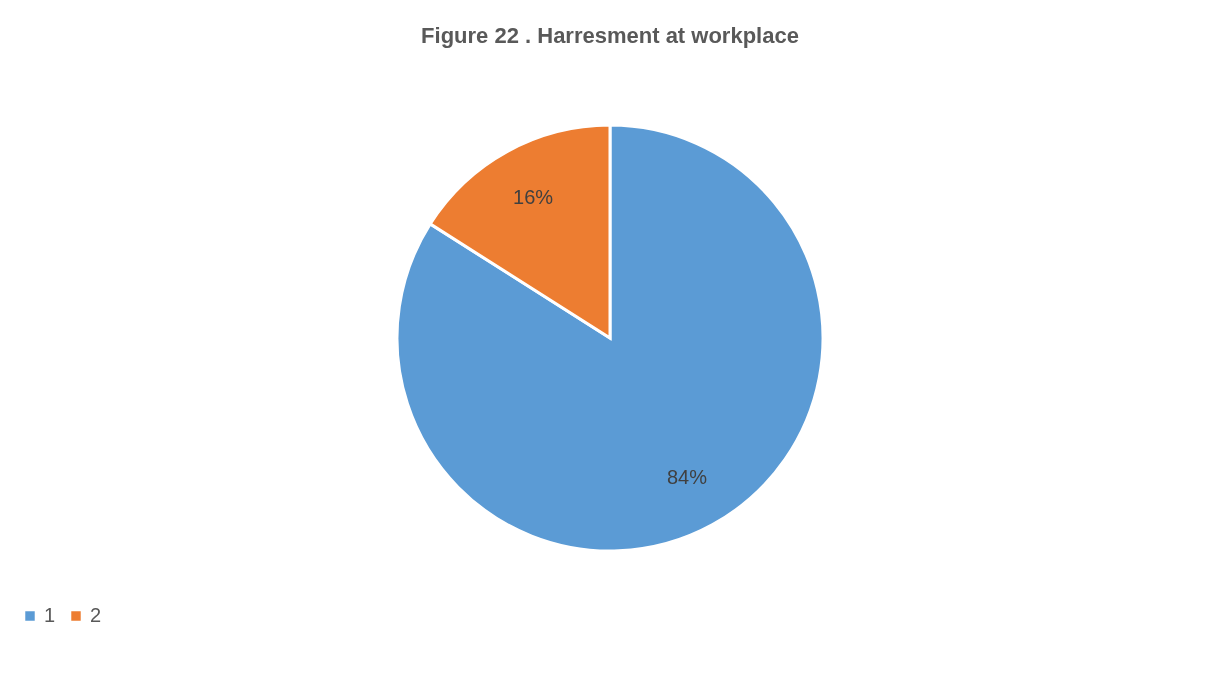 The height and width of the screenshot is (680, 1223). What do you see at coordinates (96, 615) in the screenshot?
I see `legend-label: 2` at bounding box center [96, 615].